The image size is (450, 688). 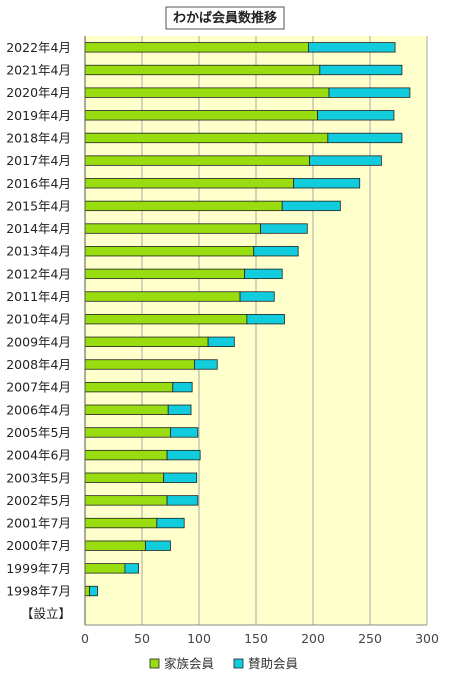 I want to click on category-label: 2020年4月, so click(x=38, y=92).